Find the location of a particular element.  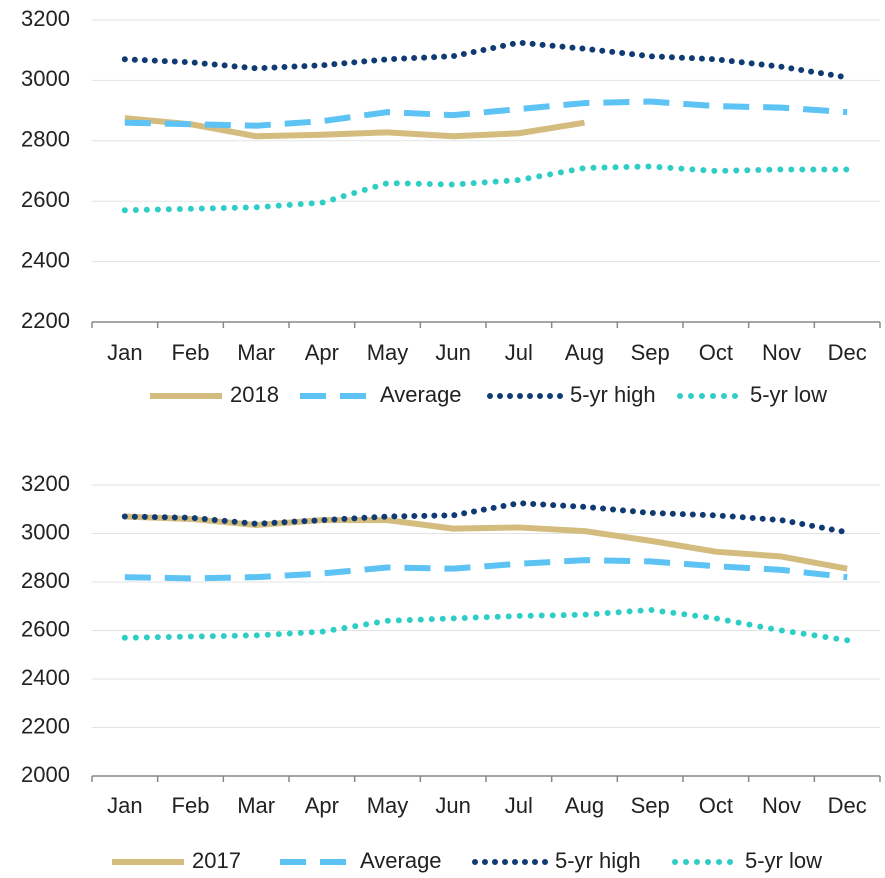

y-tick-label: 2000 is located at coordinates (45, 774).